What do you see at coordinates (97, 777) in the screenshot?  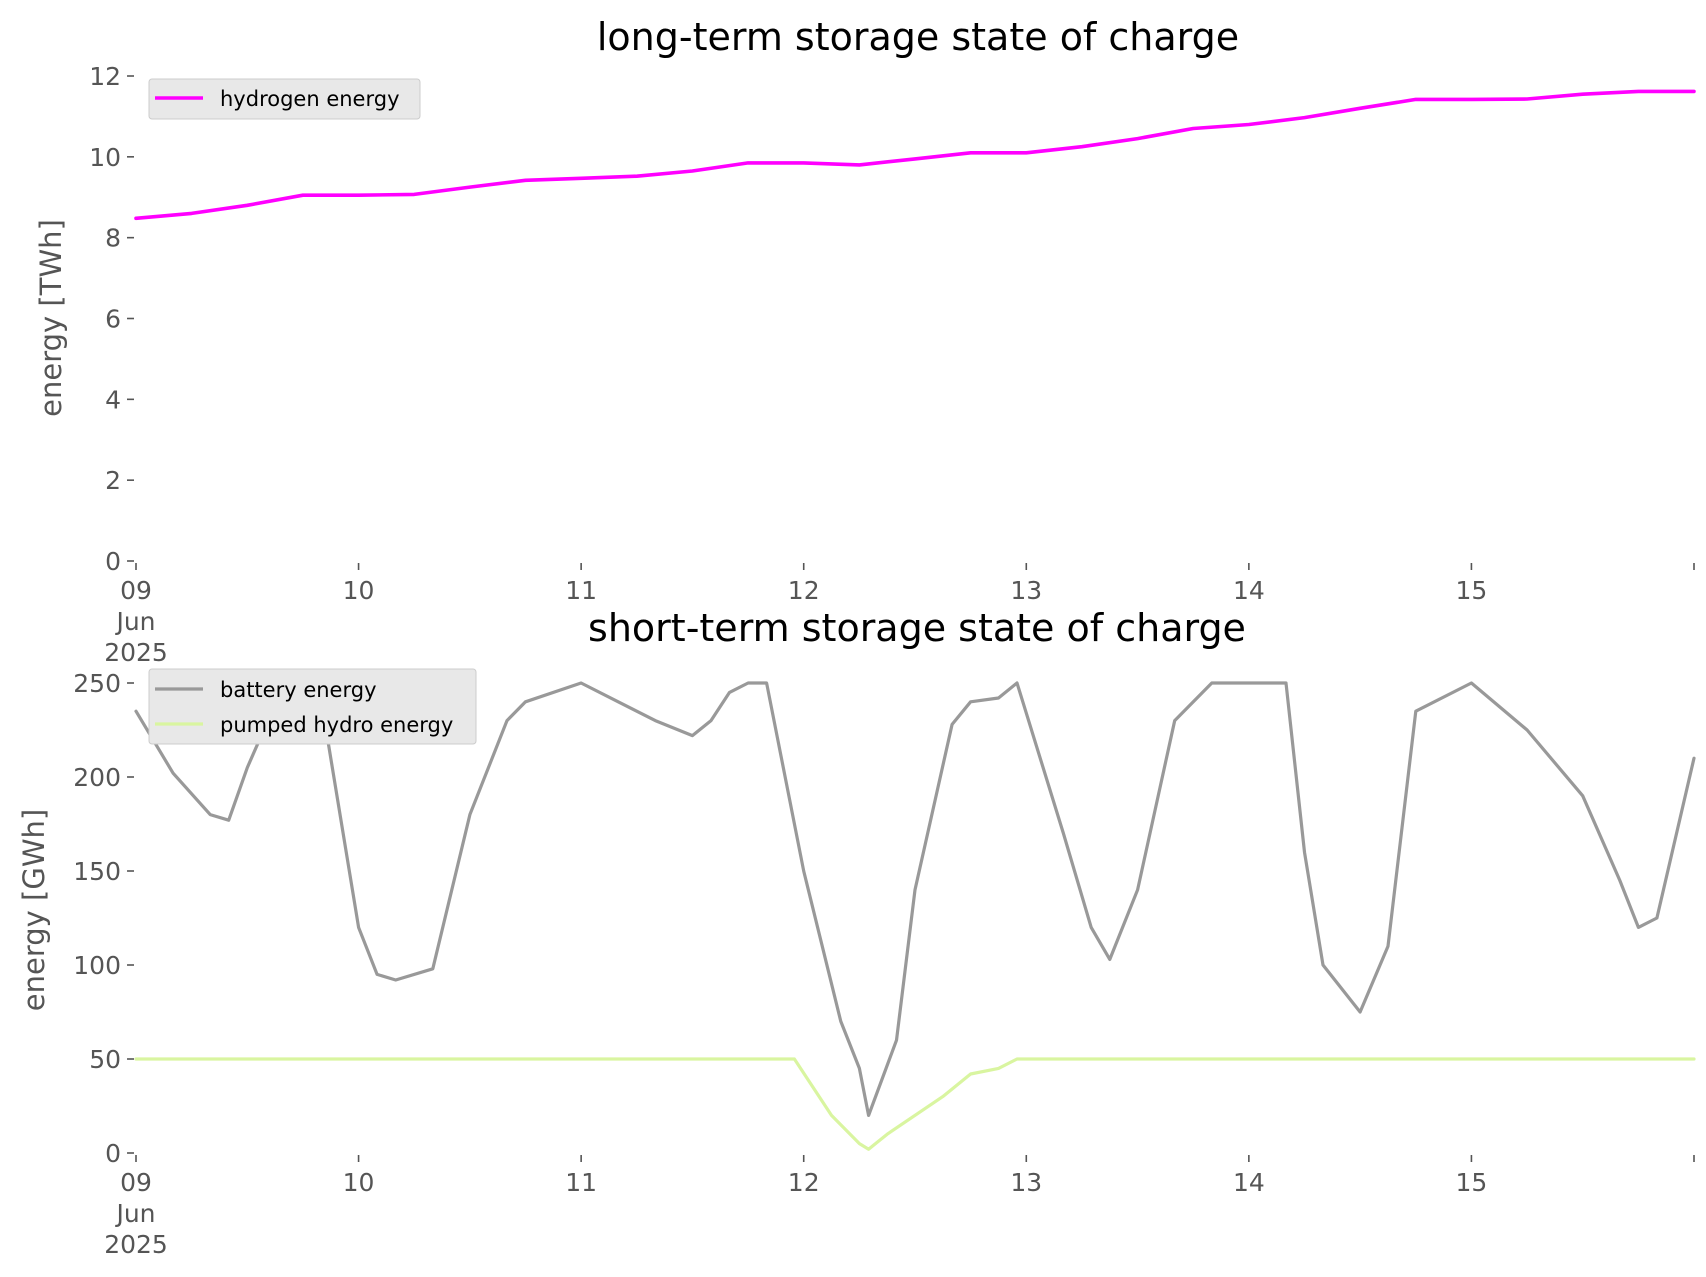 I see `y-tick-label: 200` at bounding box center [97, 777].